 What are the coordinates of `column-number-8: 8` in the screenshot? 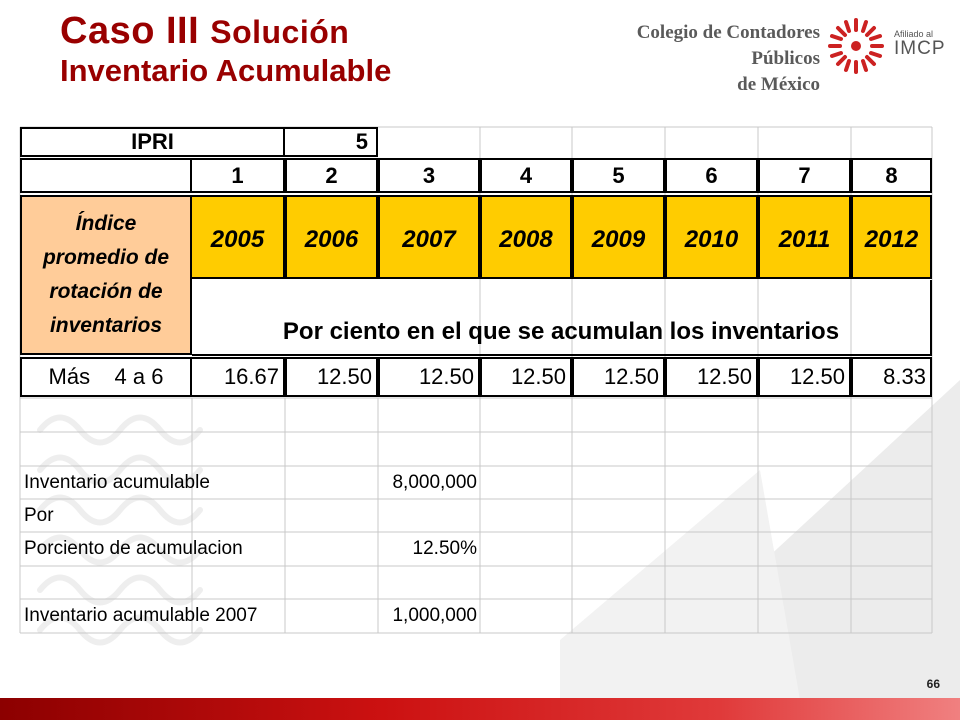 It's located at (891, 175).